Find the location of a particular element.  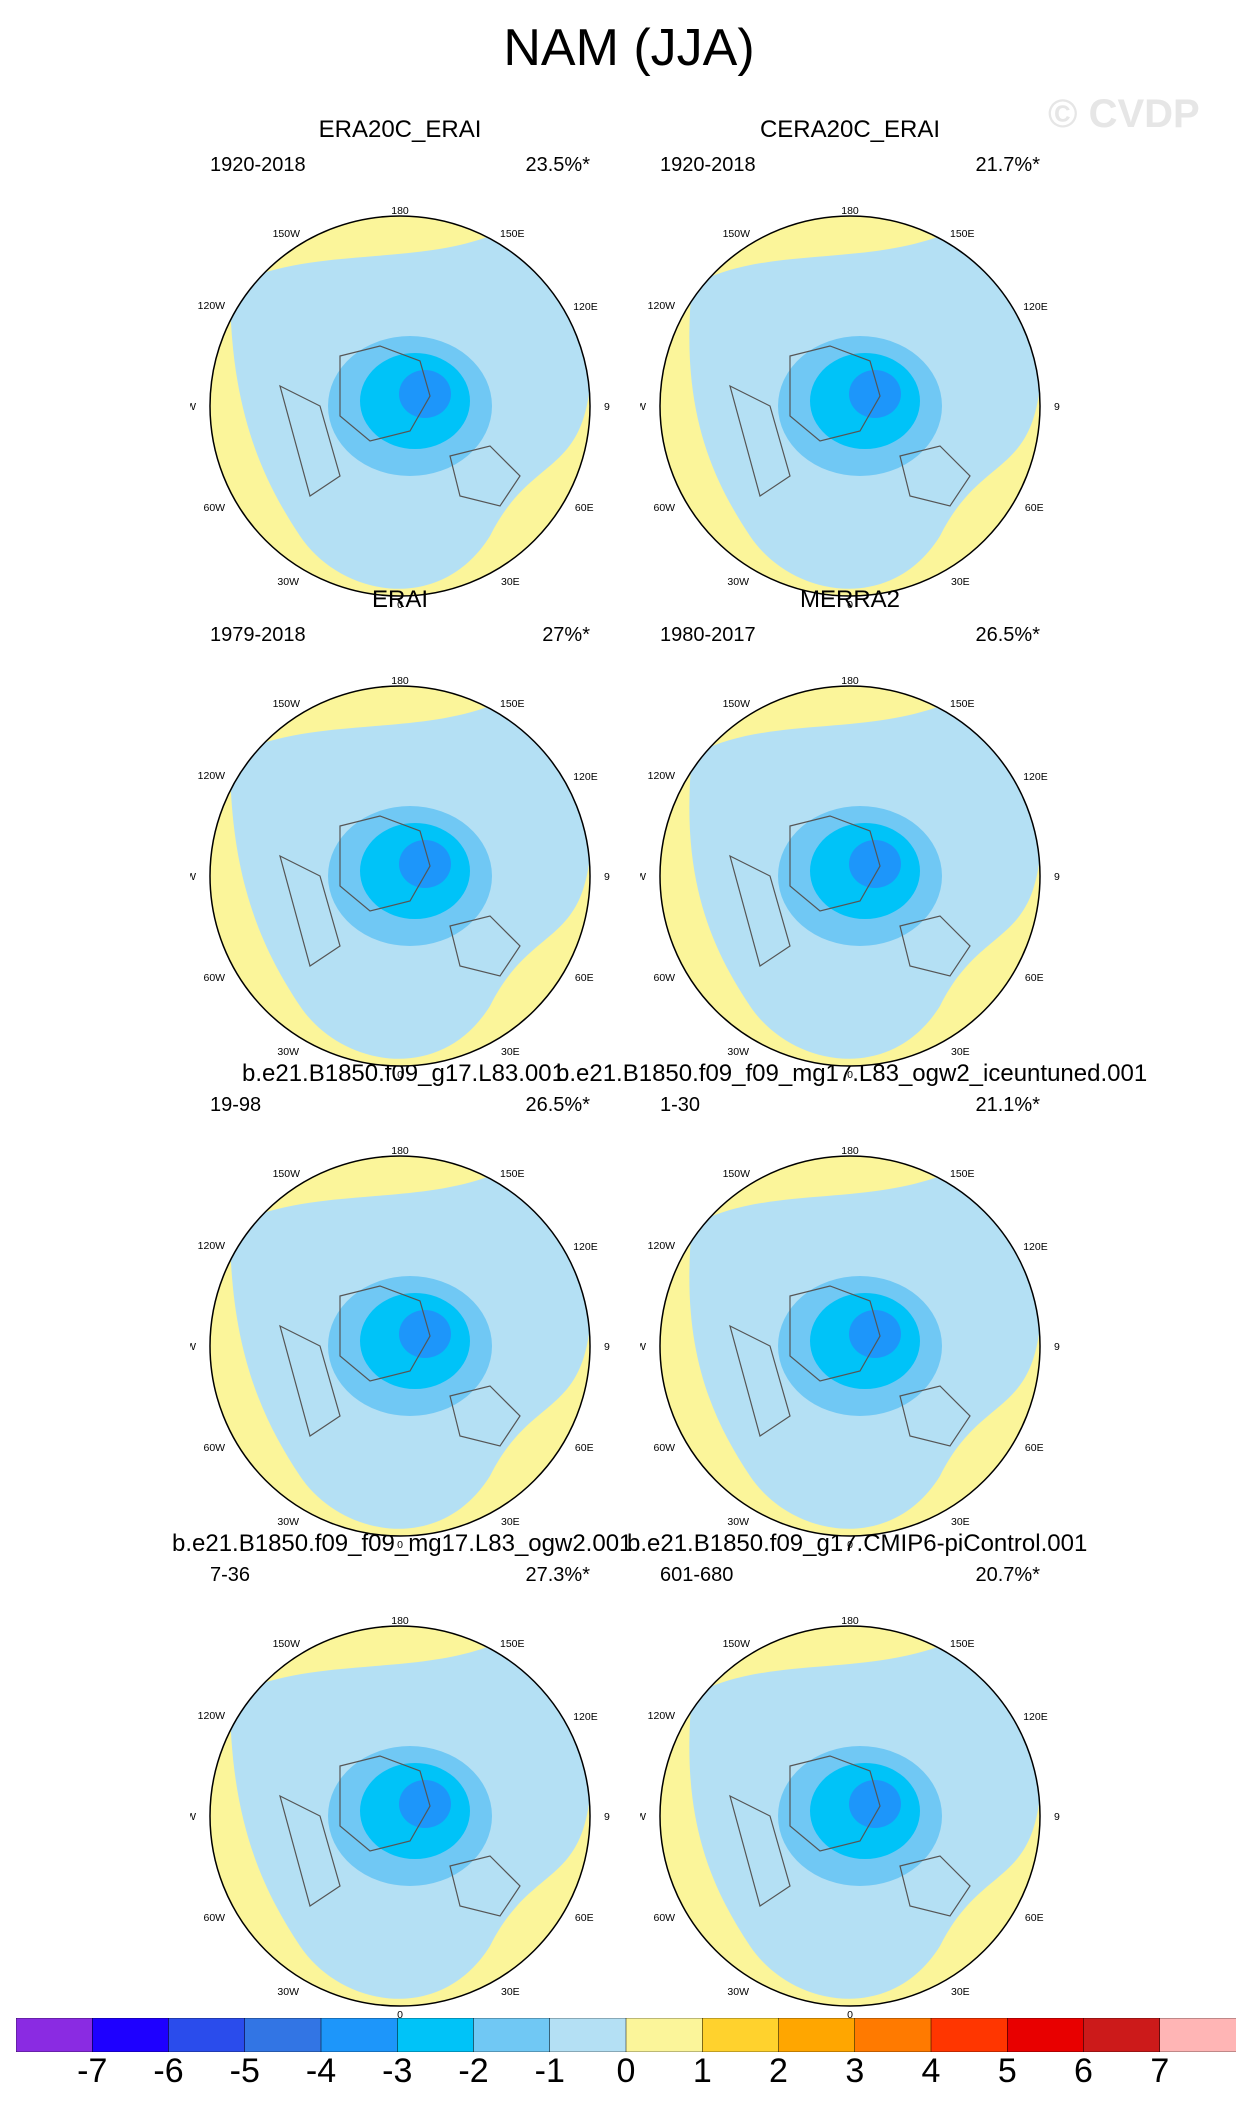

panel-variance-pct: 23.5%* is located at coordinates (558, 165).